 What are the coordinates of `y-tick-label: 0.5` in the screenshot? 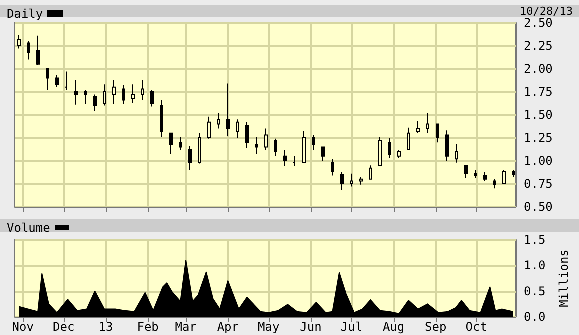 It's located at (535, 291).